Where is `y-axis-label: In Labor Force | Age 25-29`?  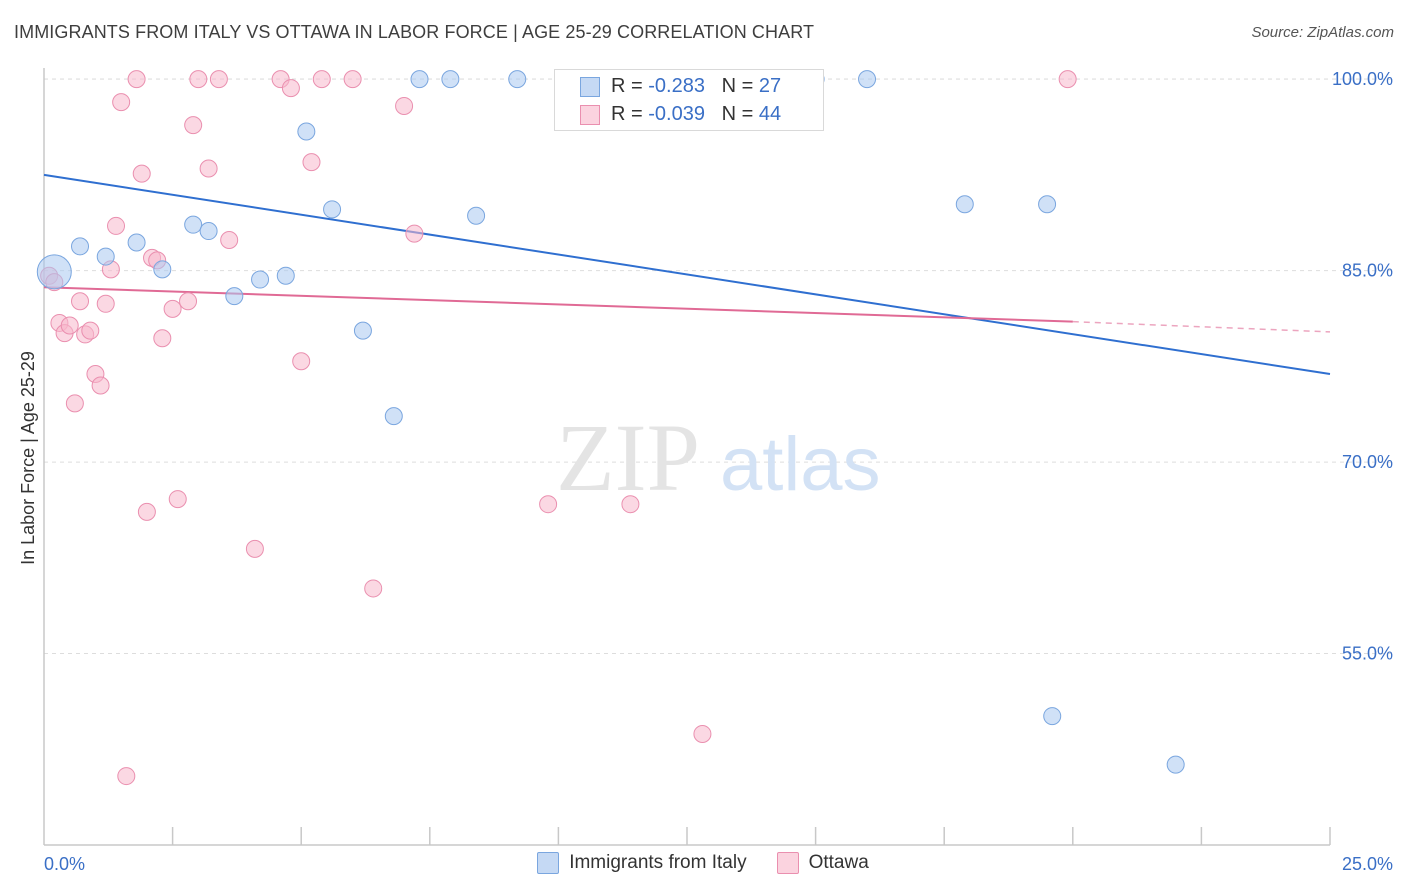 y-axis-label: In Labor Force | Age 25-29 is located at coordinates (28, 458).